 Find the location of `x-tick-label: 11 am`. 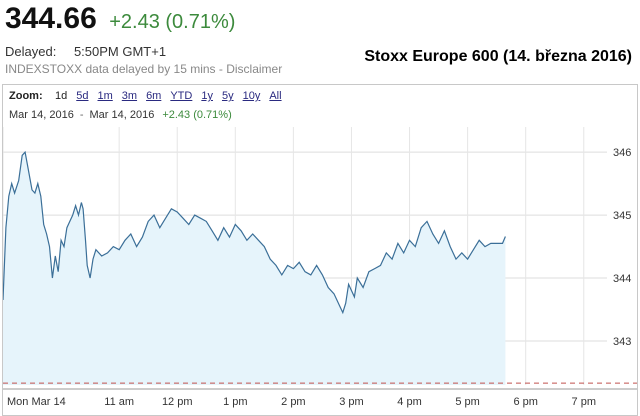

x-tick-label: 11 am is located at coordinates (119, 402).